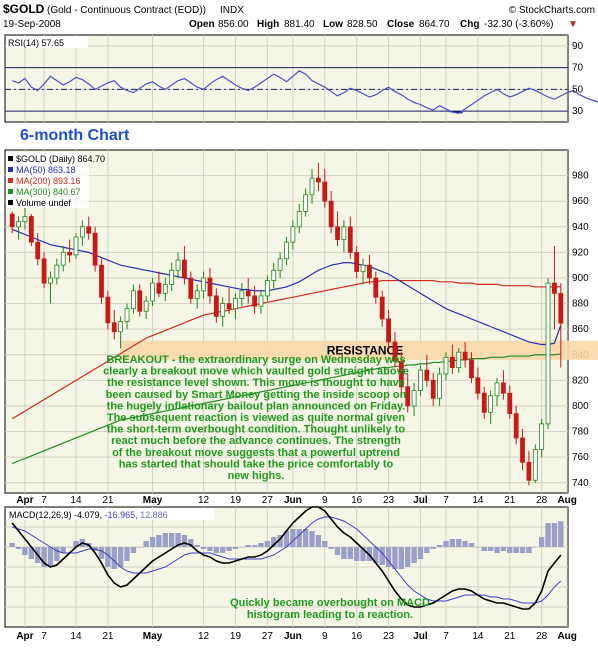 This screenshot has height=650, width=598. Describe the element at coordinates (580, 380) in the screenshot. I see `price-tick-label: 820` at that location.